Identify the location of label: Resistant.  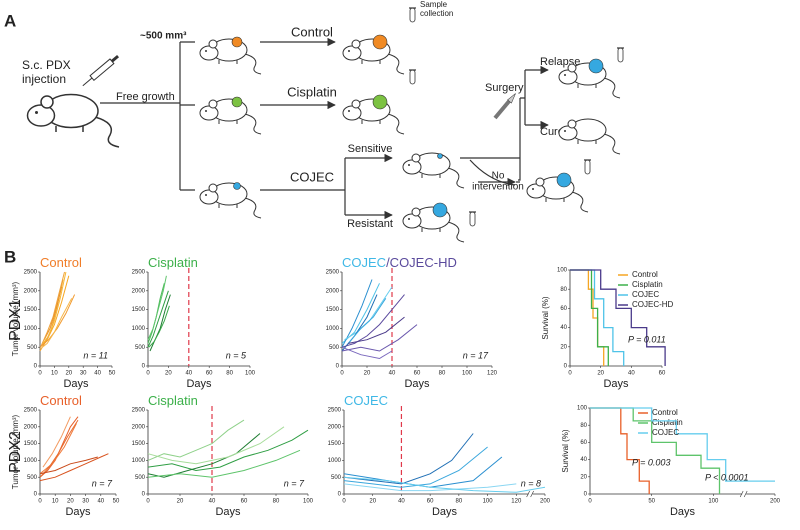
(370, 224).